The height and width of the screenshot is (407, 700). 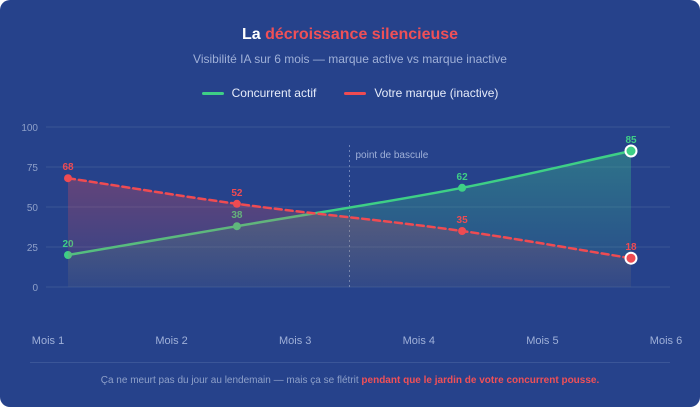 I want to click on x-tick-label-5: Mois 5, so click(x=542, y=341).